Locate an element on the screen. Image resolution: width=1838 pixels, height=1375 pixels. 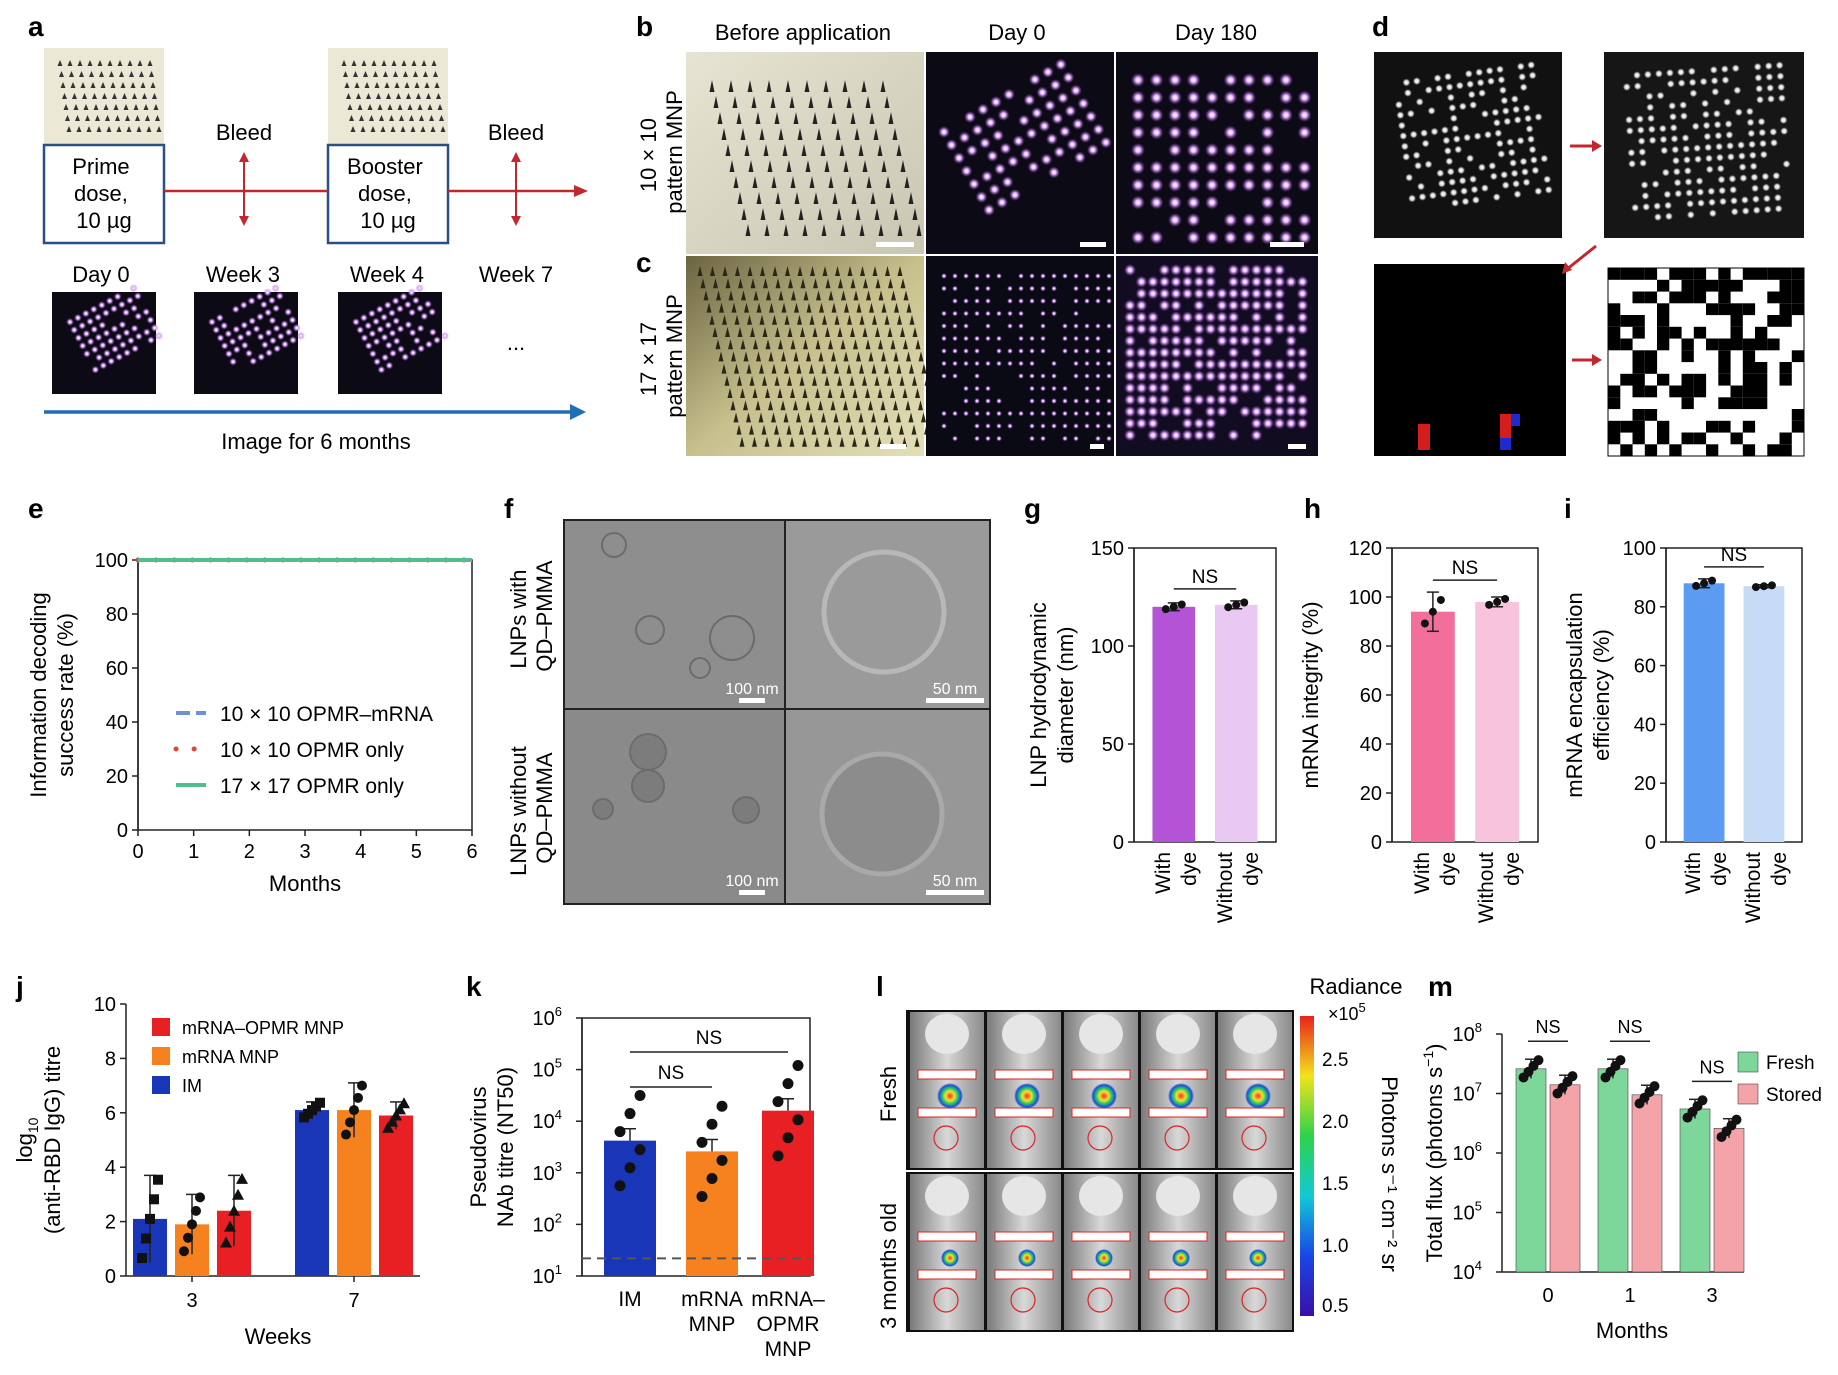
f-row-label-2b: QD–PMMA is located at coordinates (544, 808).